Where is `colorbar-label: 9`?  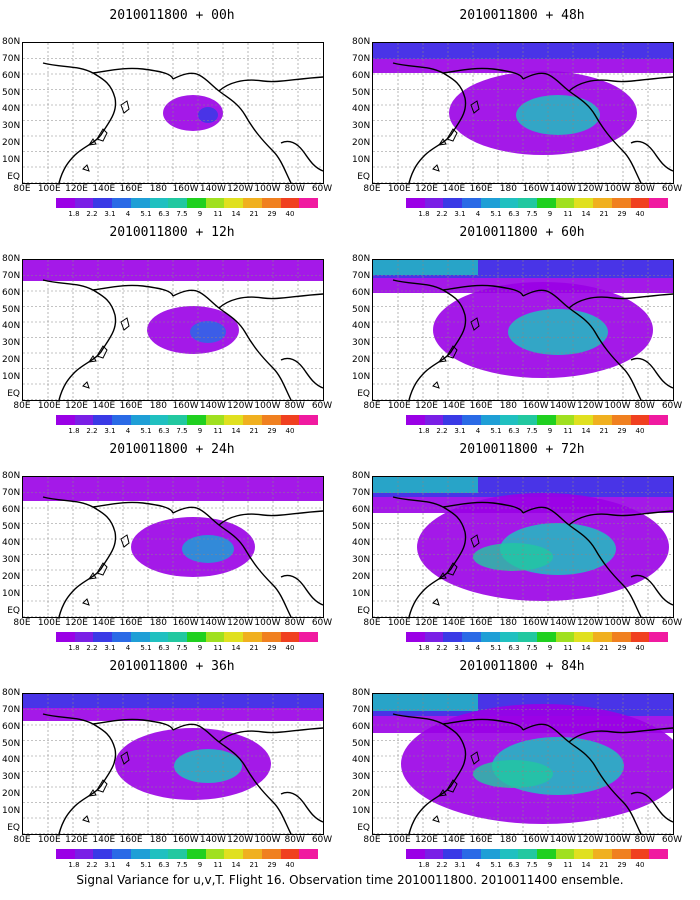
colorbar-label: 9 is located at coordinates (550, 431).